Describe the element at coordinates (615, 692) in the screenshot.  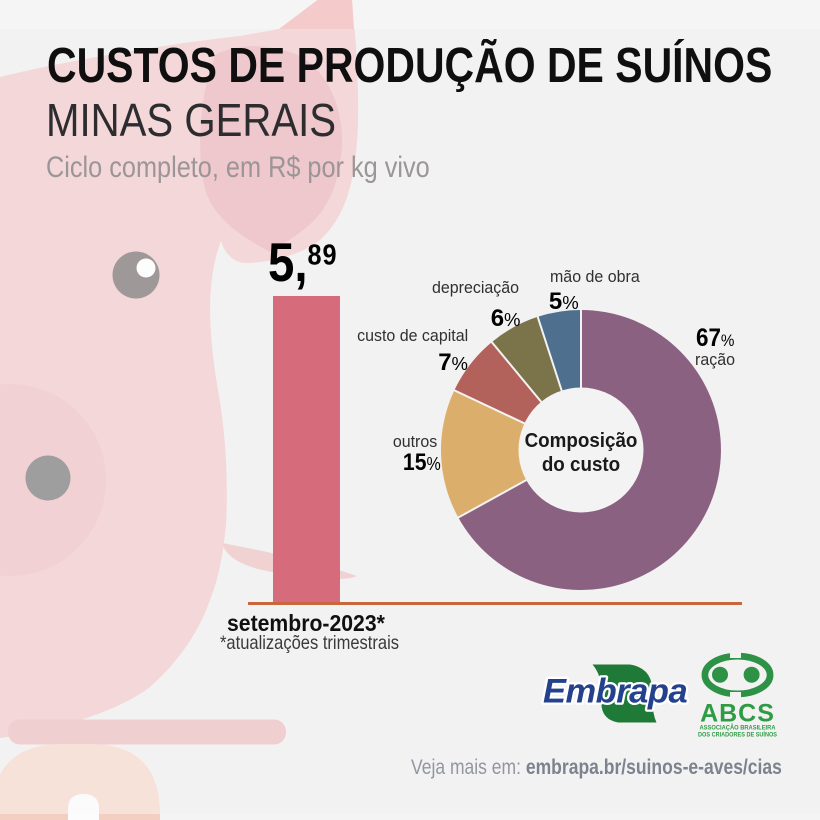
I see `svg-text: Embrapa` at that location.